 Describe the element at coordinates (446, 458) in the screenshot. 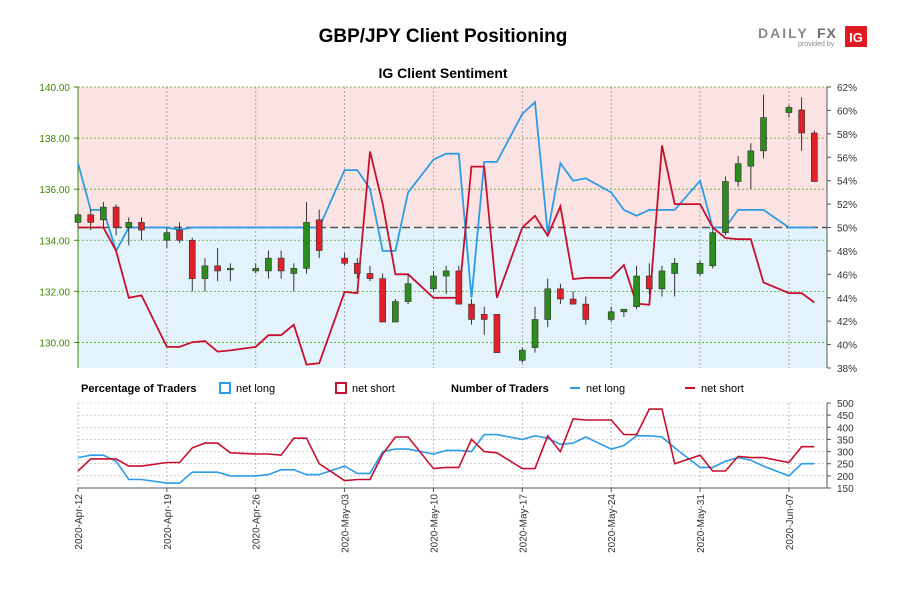

I see `net-long-count-line` at that location.